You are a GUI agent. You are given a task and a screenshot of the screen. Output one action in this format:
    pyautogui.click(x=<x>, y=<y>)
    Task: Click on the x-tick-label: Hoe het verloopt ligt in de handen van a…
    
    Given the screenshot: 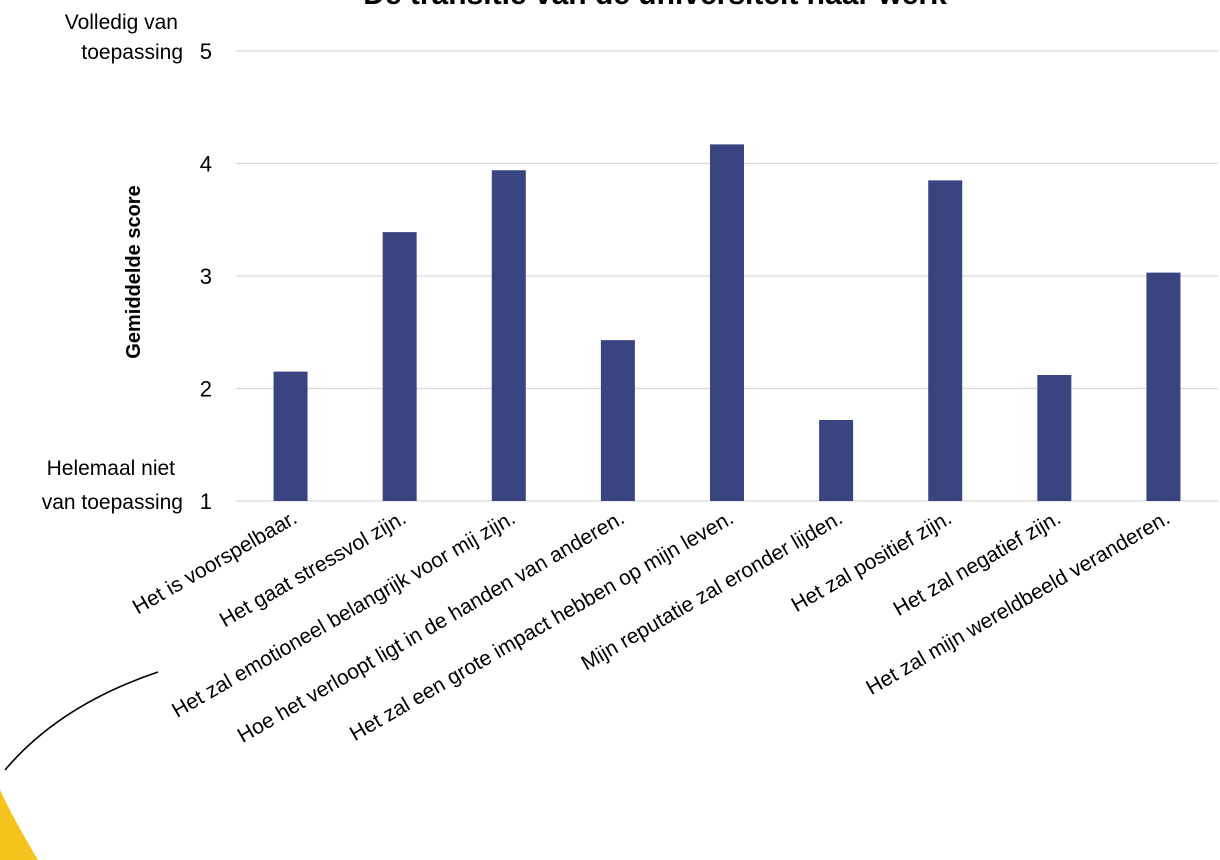 What is the action you would take?
    pyautogui.click(x=431, y=626)
    